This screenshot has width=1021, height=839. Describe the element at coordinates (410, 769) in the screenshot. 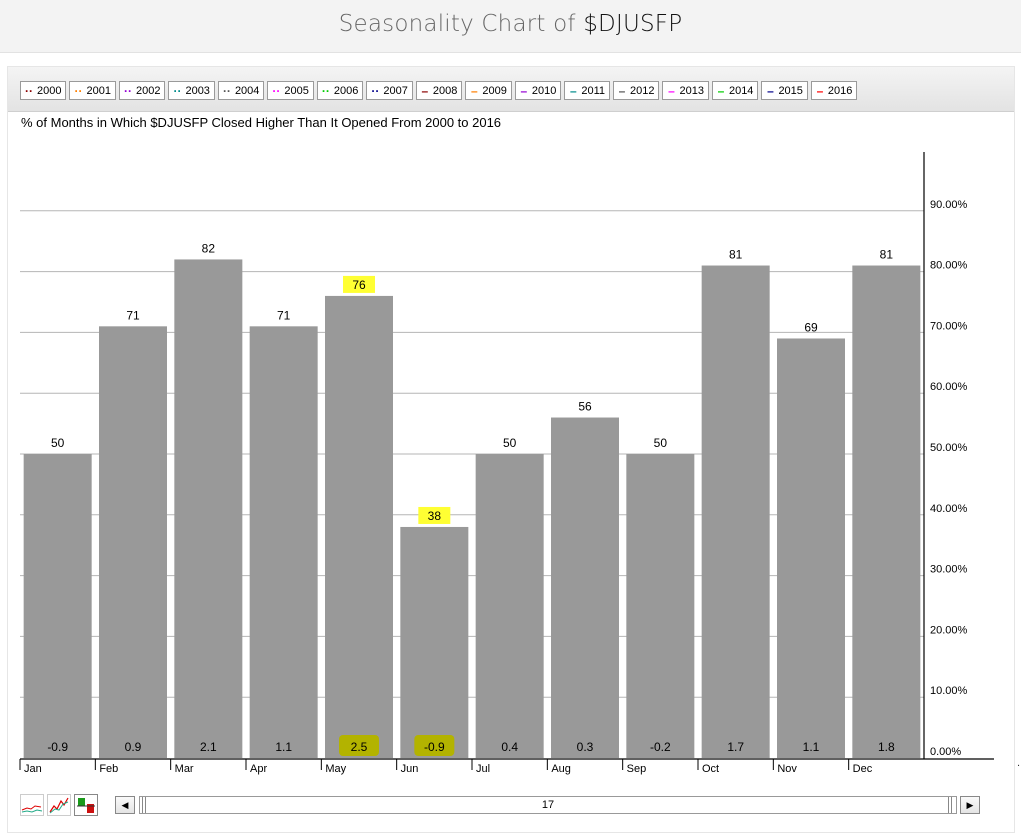

I see `x-tick-label: Jun` at that location.